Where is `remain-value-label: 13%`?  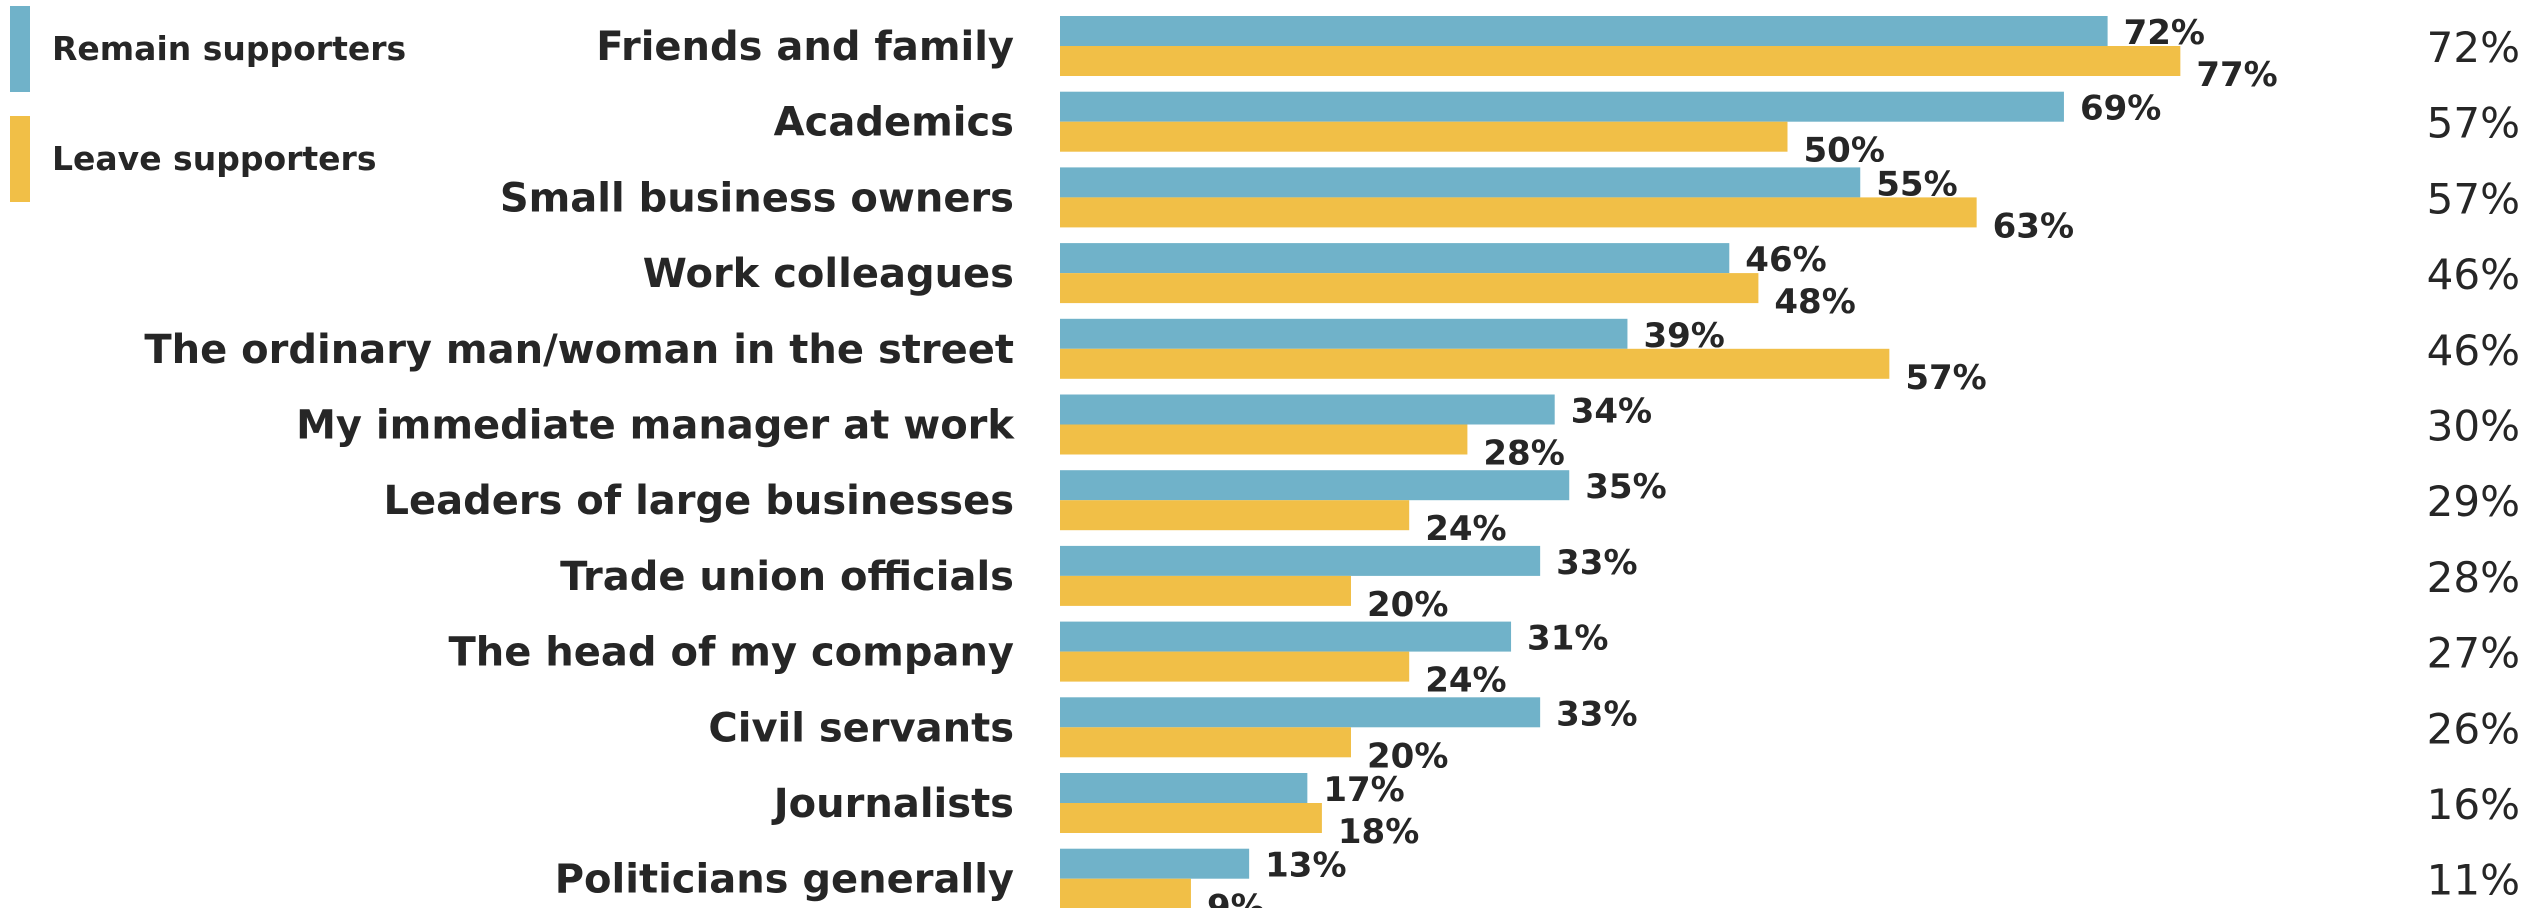
remain-value-label: 13% is located at coordinates (1305, 866).